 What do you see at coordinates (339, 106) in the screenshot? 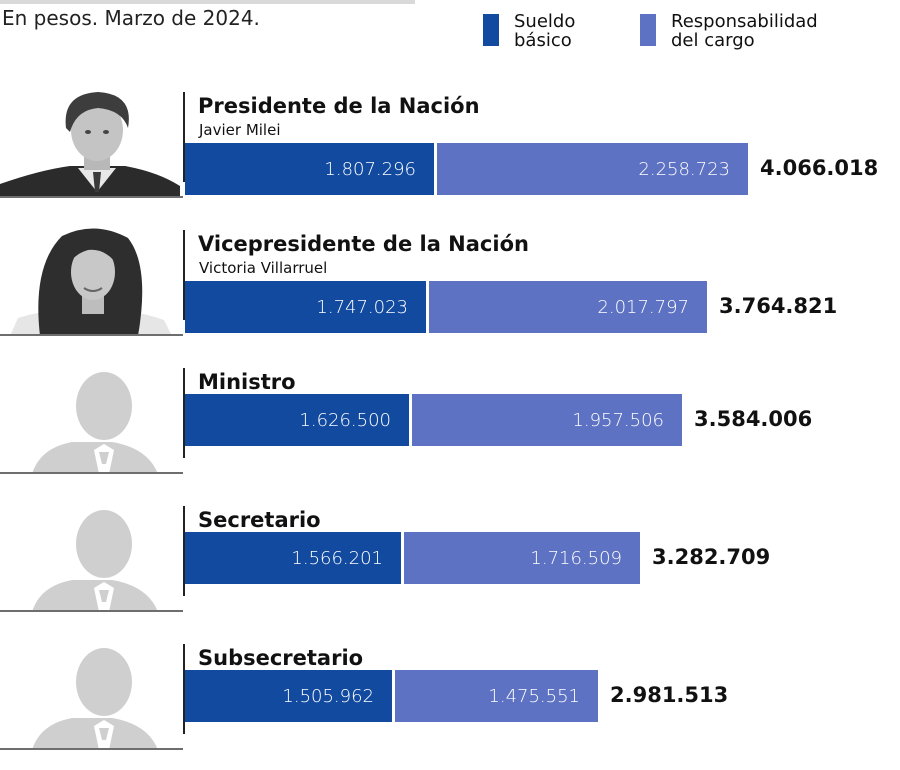
I see `category-label: Presidente de la Nación` at bounding box center [339, 106].